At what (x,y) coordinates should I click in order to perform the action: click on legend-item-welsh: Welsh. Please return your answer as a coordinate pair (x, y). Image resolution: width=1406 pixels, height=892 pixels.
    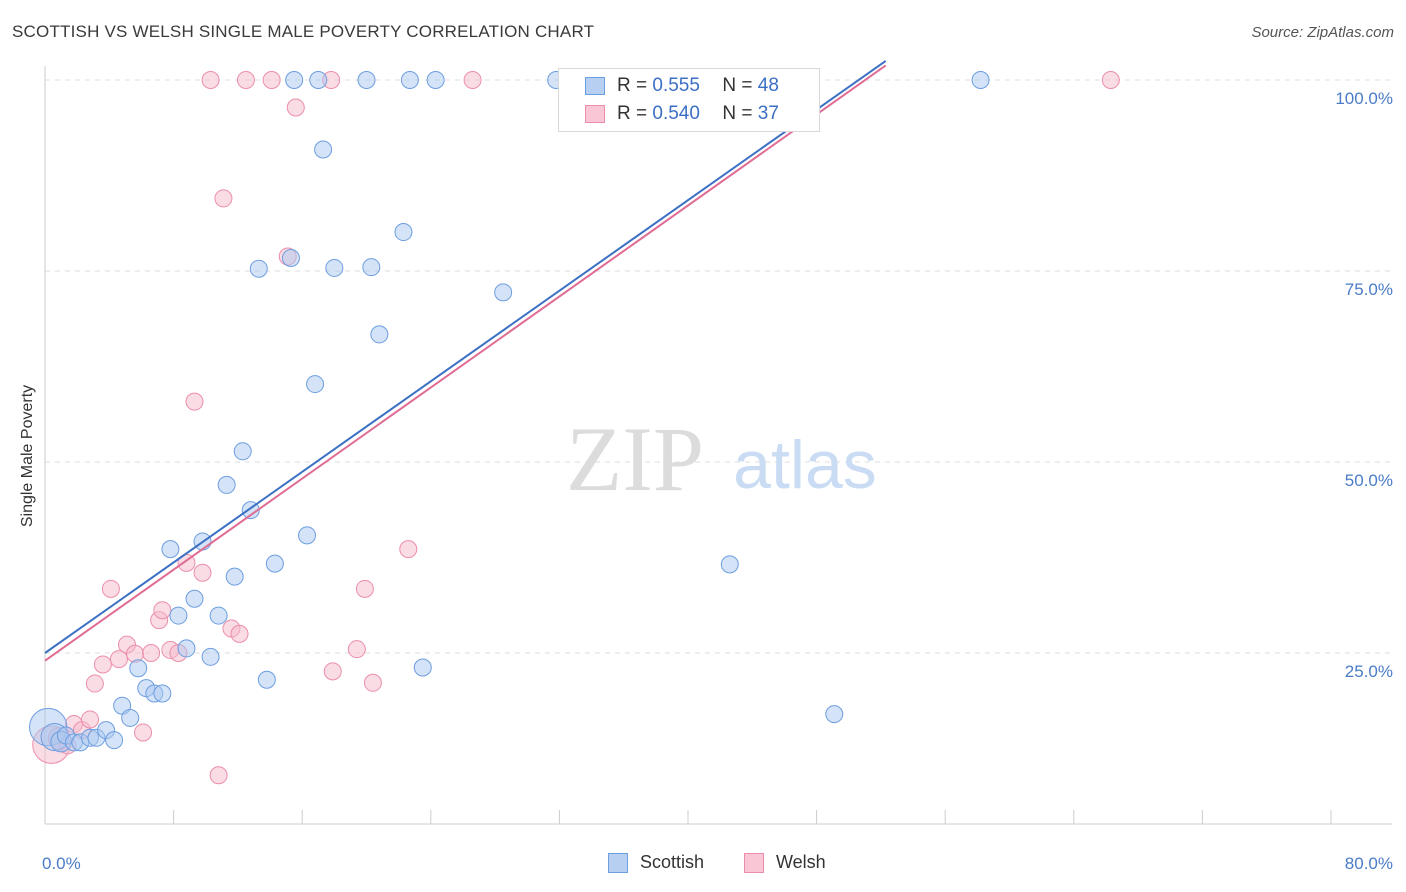
    Looking at the image, I should click on (785, 862).